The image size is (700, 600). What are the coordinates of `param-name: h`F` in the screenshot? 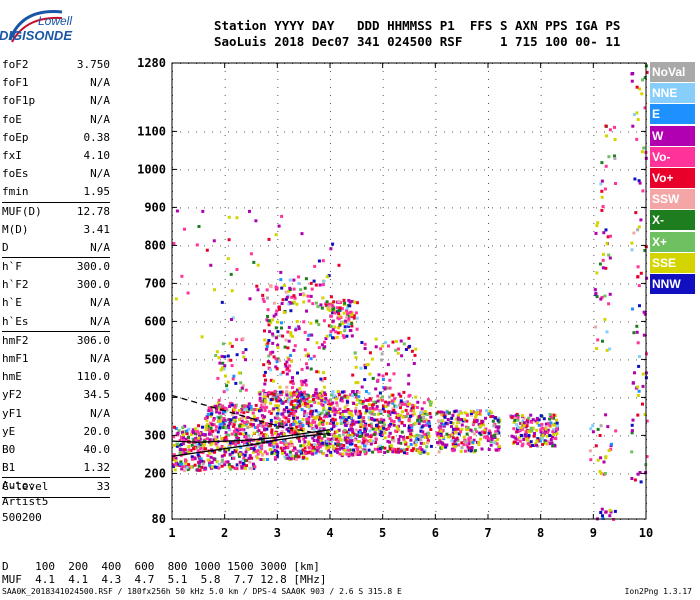 It's located at (12, 267).